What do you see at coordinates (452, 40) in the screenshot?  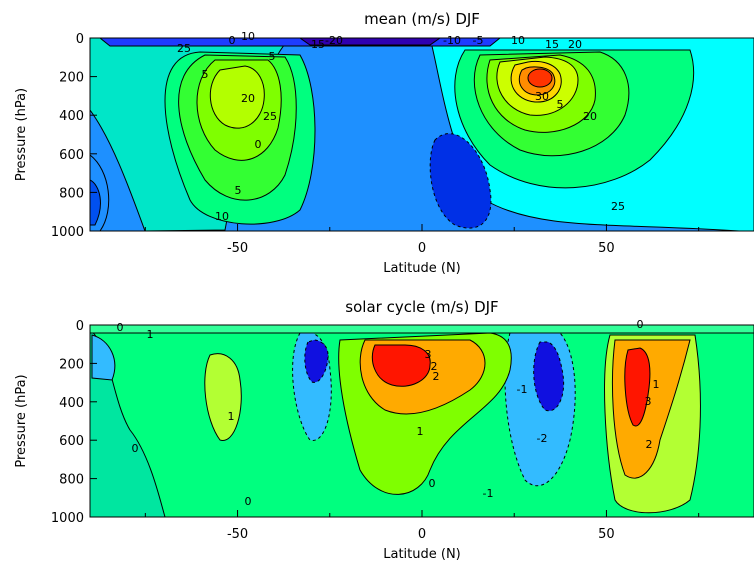 I see `contour-label: -10` at bounding box center [452, 40].